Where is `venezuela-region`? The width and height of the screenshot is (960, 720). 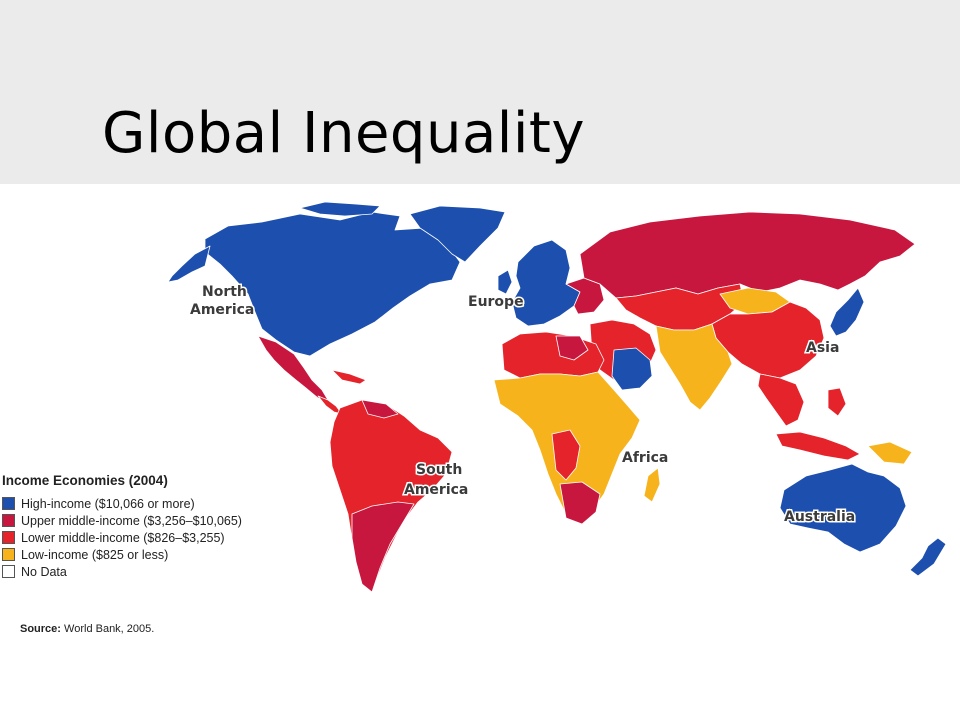 venezuela-region is located at coordinates (380, 409).